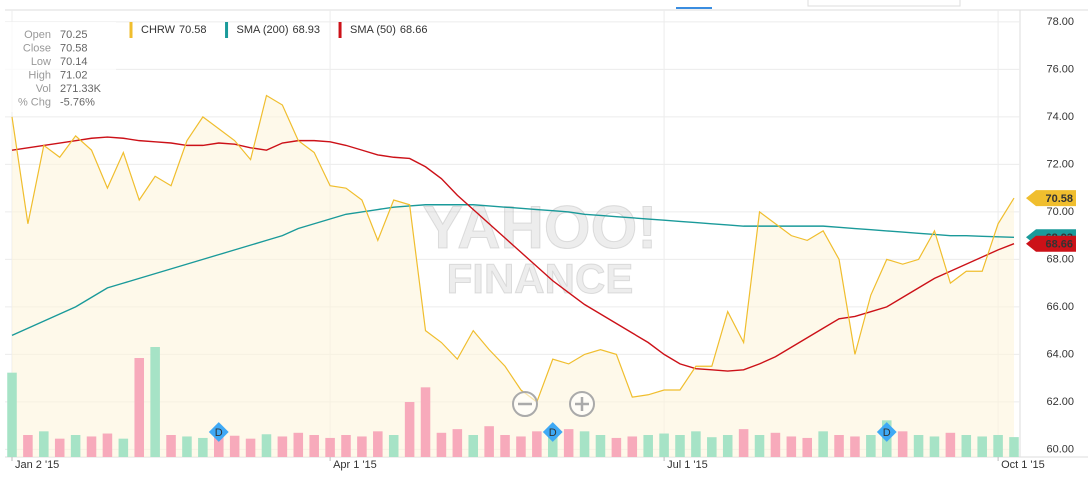  I want to click on y-tick-label: 74.00, so click(1060, 117).